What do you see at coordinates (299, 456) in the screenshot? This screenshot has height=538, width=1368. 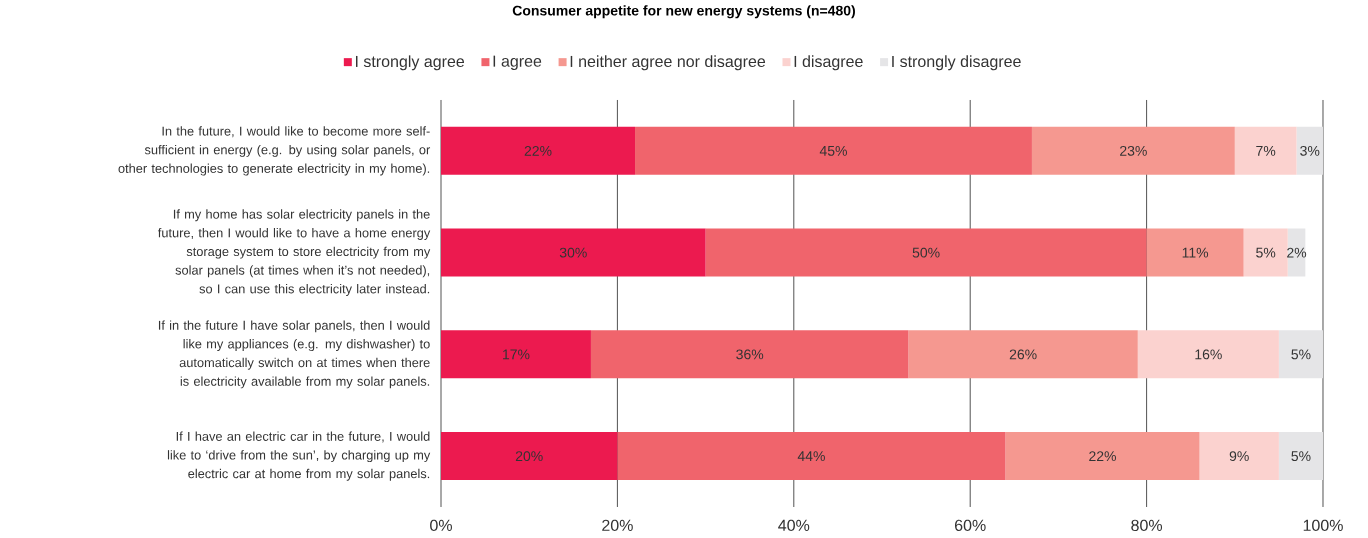 I see `y-tick-label: If I have an electric car in the future, I would like to ‘drive from the sun’, by charging up my electric car at home from my solar panels.` at bounding box center [299, 456].